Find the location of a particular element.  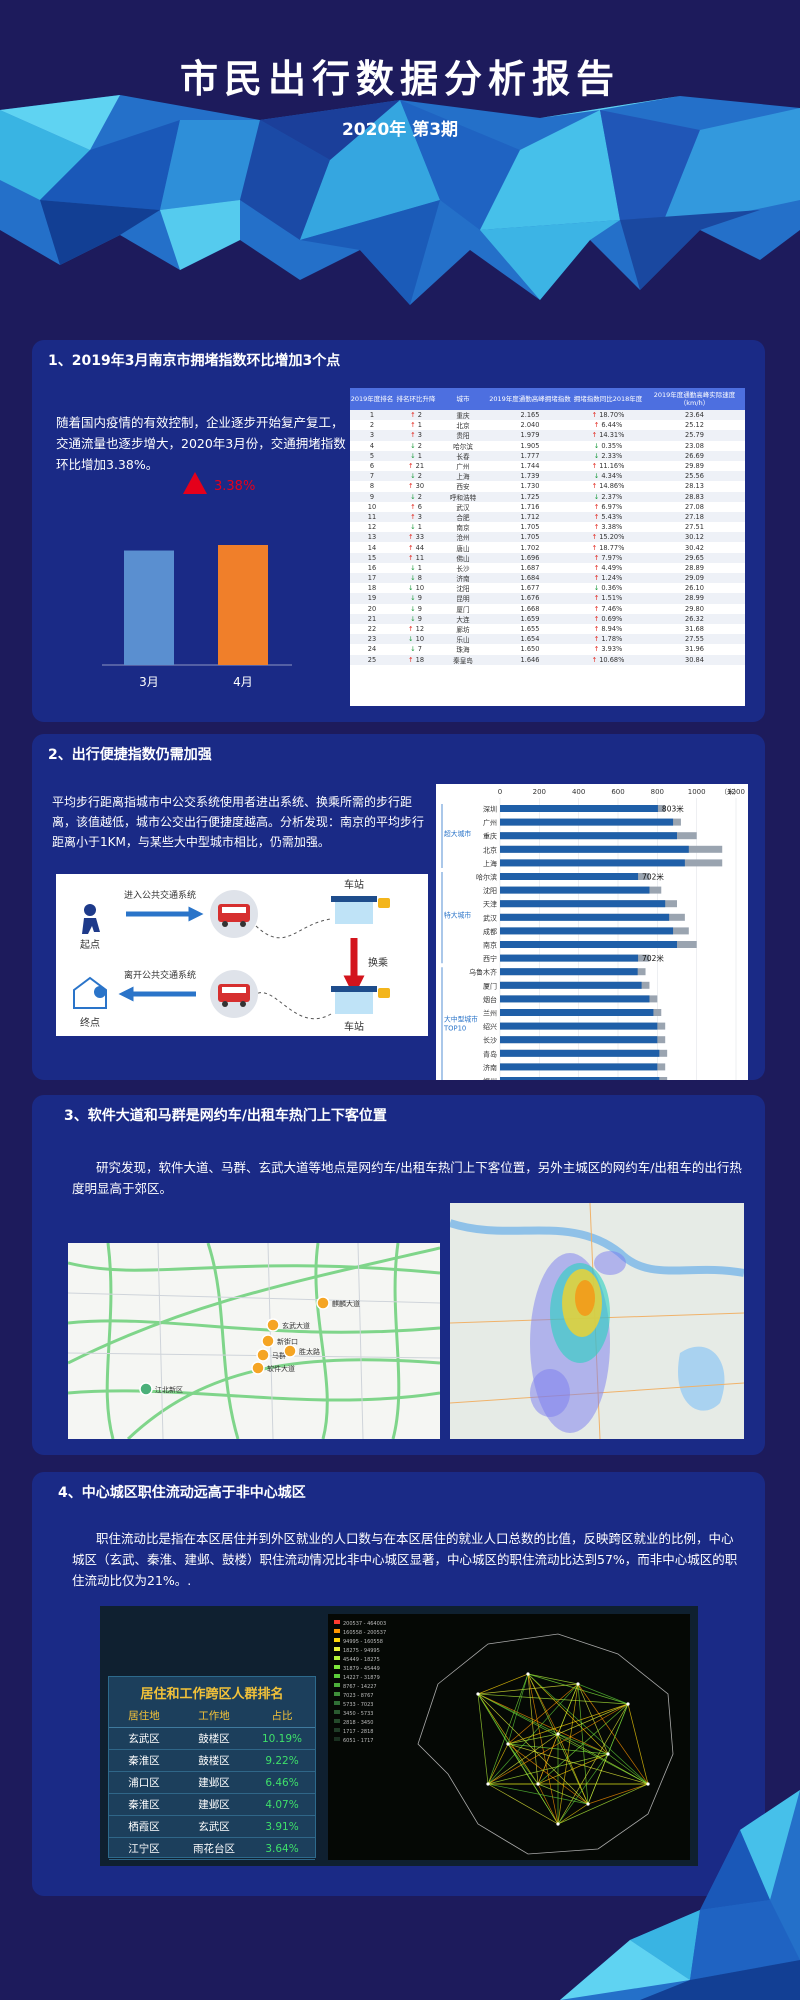

city-label: 兰州 is located at coordinates (490, 1013).